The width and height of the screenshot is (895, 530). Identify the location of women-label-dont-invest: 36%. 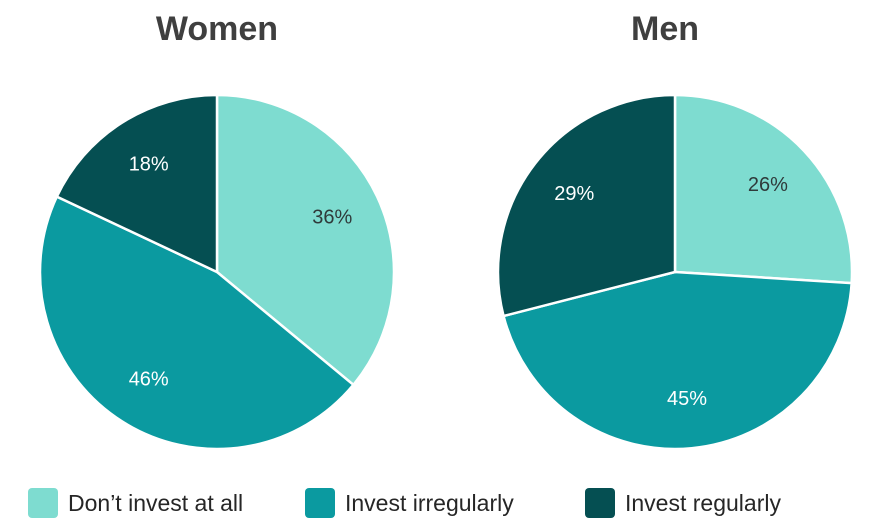
(332, 218).